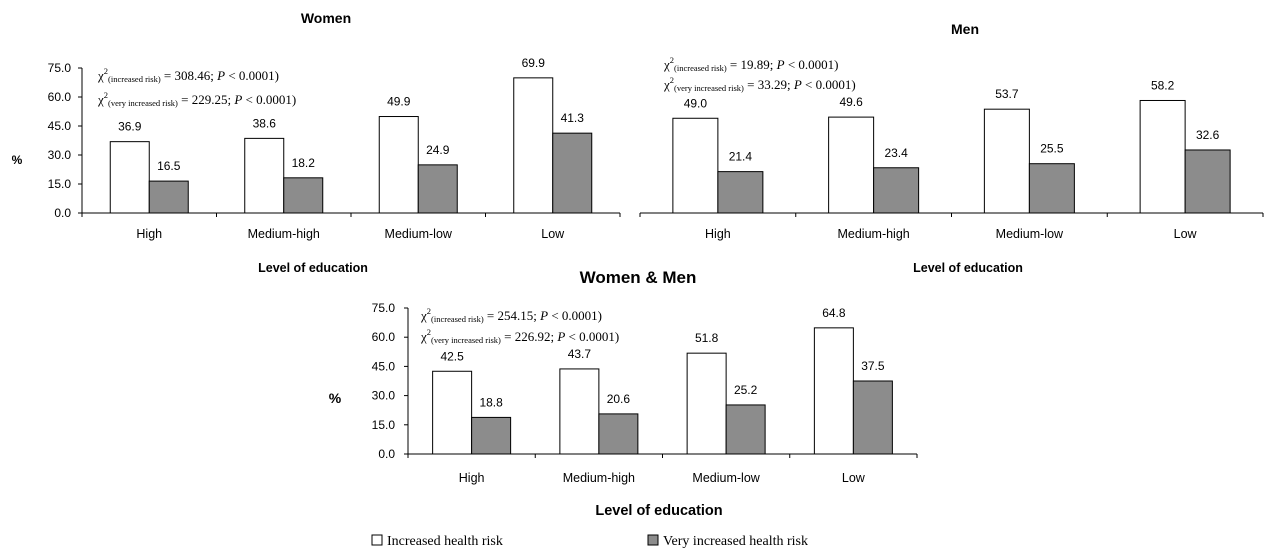  I want to click on y-tick-label: 45.0, so click(60, 126).